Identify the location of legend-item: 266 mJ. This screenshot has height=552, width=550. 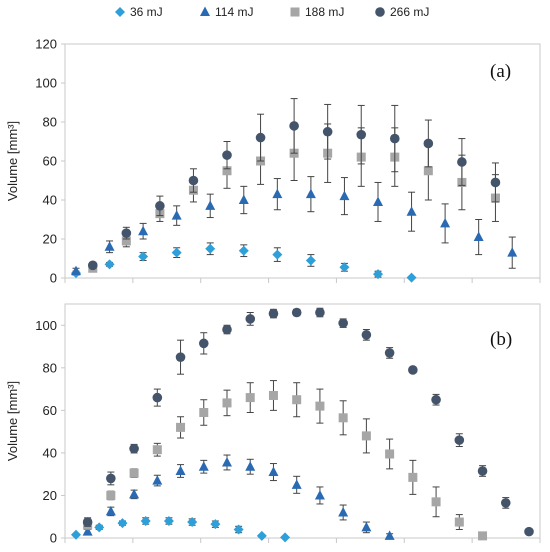
(402, 12).